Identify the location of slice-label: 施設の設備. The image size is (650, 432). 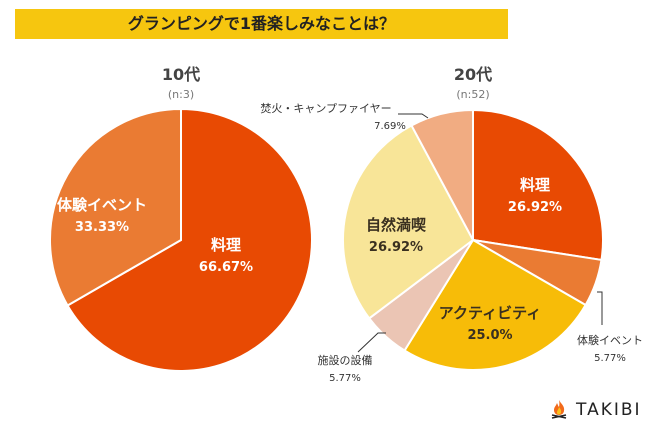
(345, 360).